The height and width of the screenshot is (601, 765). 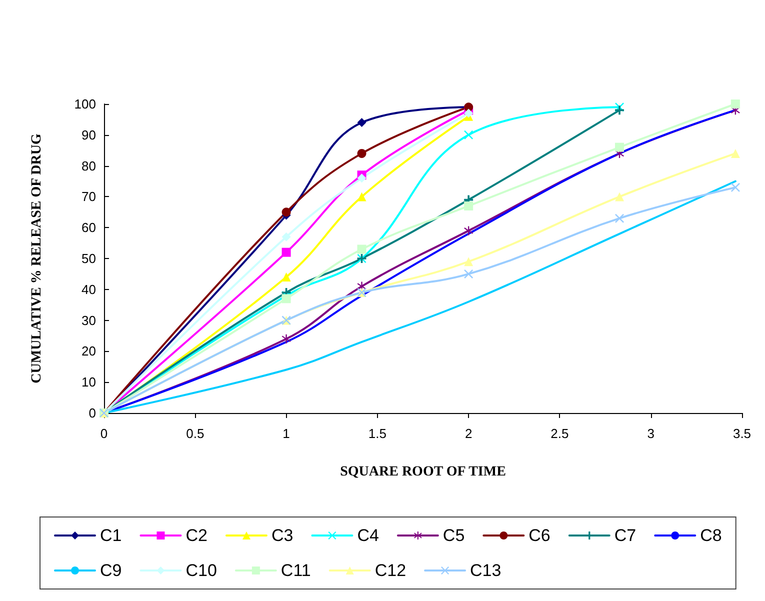 I want to click on legend-label: C10, so click(x=201, y=570).